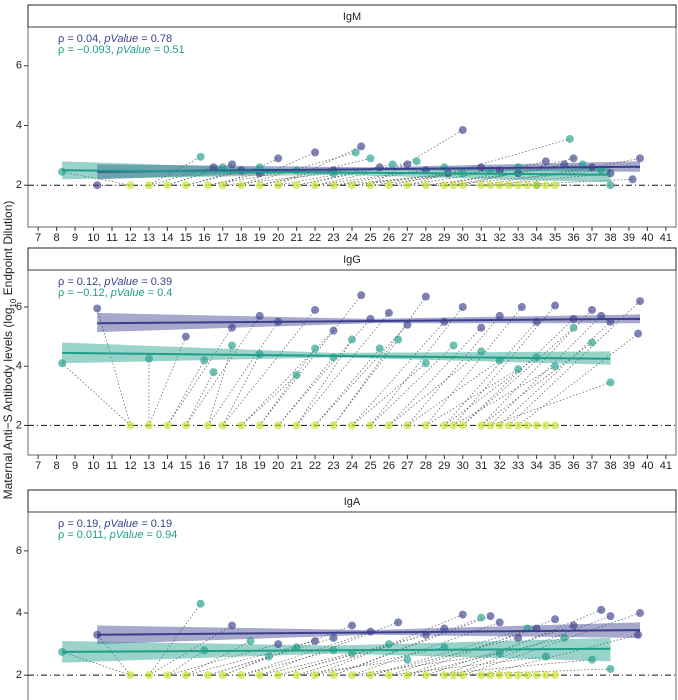 The width and height of the screenshot is (678, 700). Describe the element at coordinates (592, 466) in the screenshot. I see `x-tick-label: 37` at that location.